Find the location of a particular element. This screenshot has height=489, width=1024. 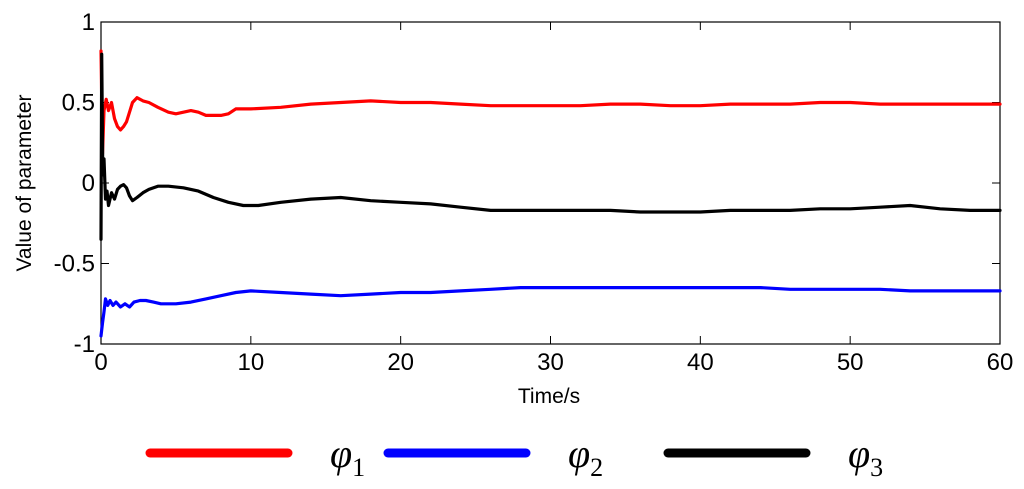

y-tick-label: 0.5 is located at coordinates (78, 103).